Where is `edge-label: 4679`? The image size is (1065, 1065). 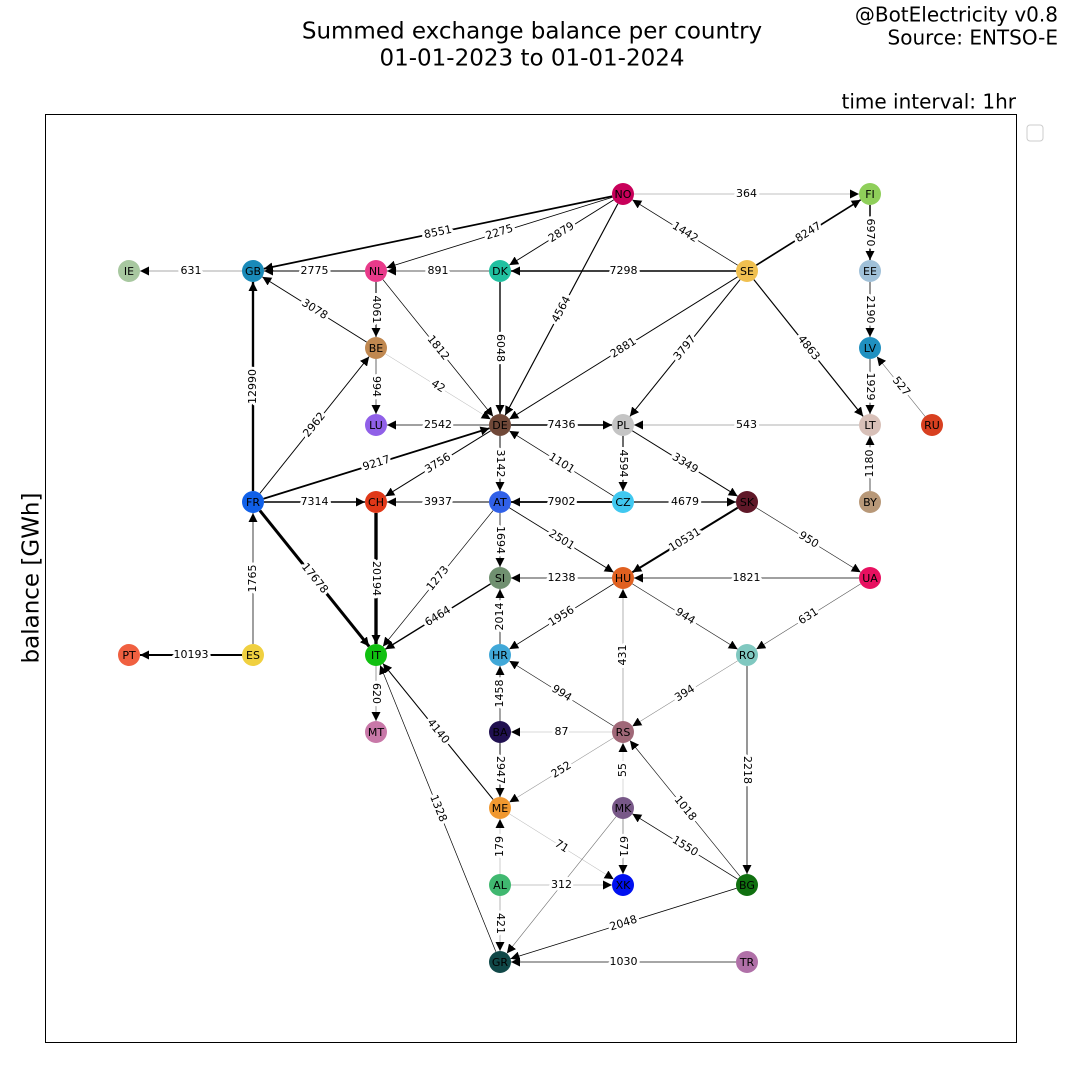 edge-label: 4679 is located at coordinates (685, 501).